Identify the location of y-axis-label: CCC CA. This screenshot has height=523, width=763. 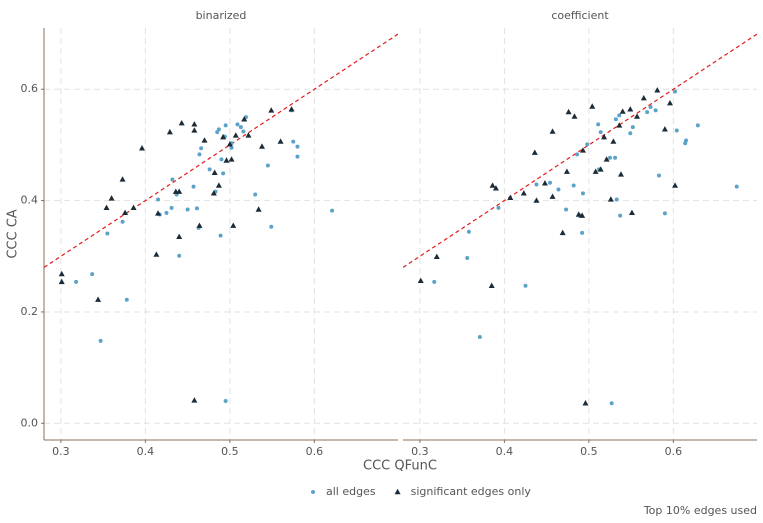
(13, 233).